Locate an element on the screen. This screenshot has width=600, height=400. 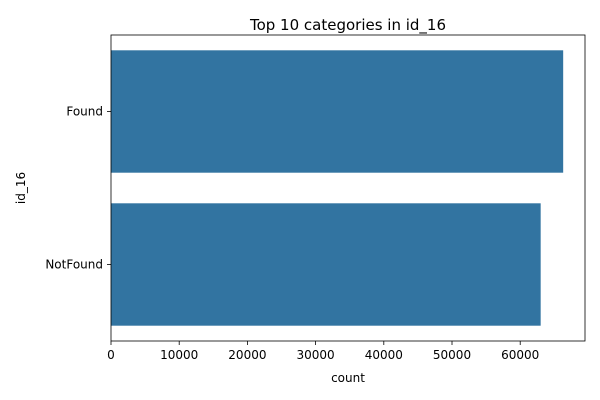
x-axis-ticks: 0 10000 20000 30000 40000 50000 60000 is located at coordinates (323, 351).